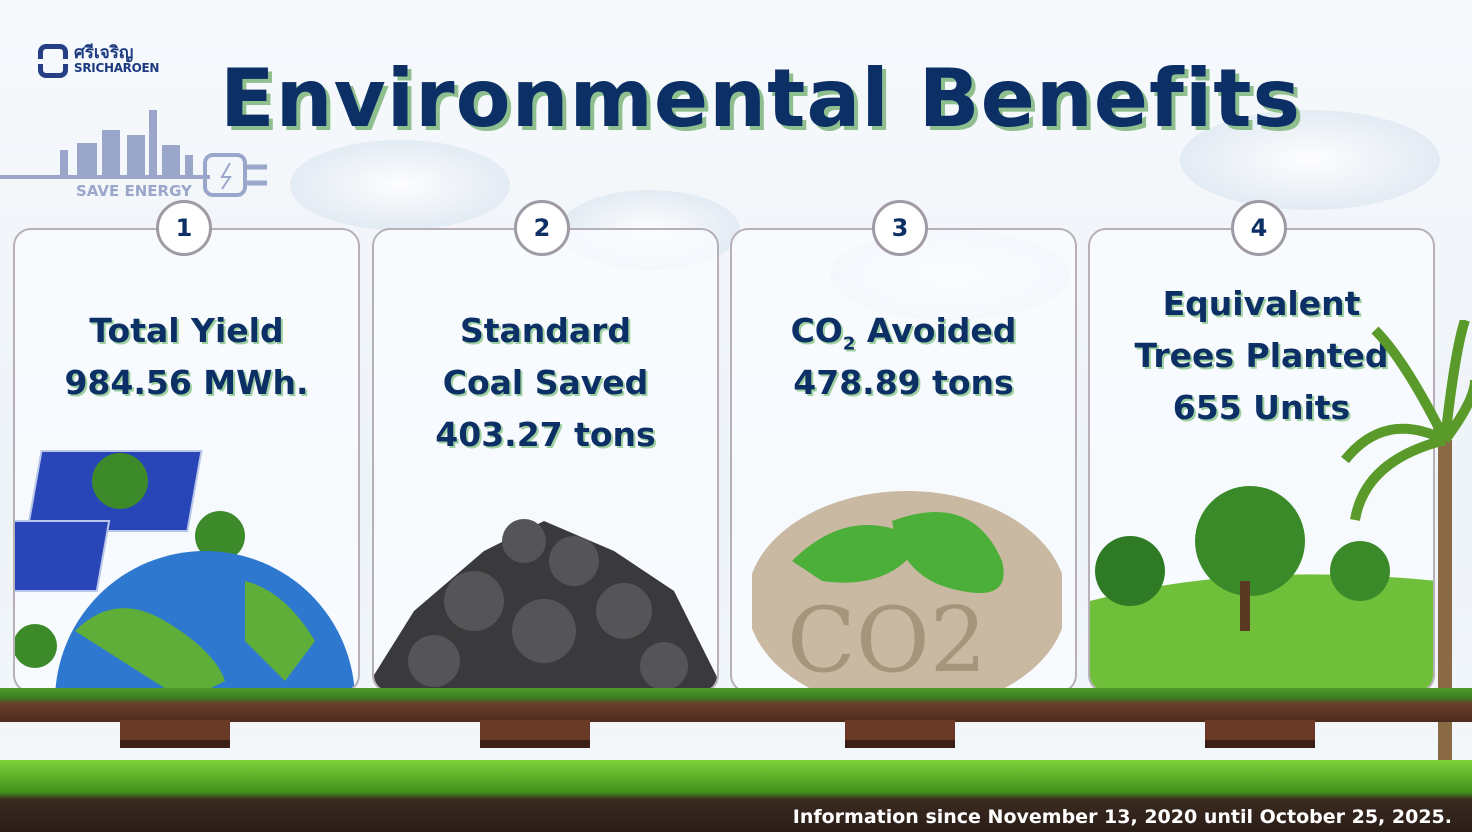 The width and height of the screenshot is (1472, 832). I want to click on logo-thai: ศรีเจริญ, so click(104, 53).